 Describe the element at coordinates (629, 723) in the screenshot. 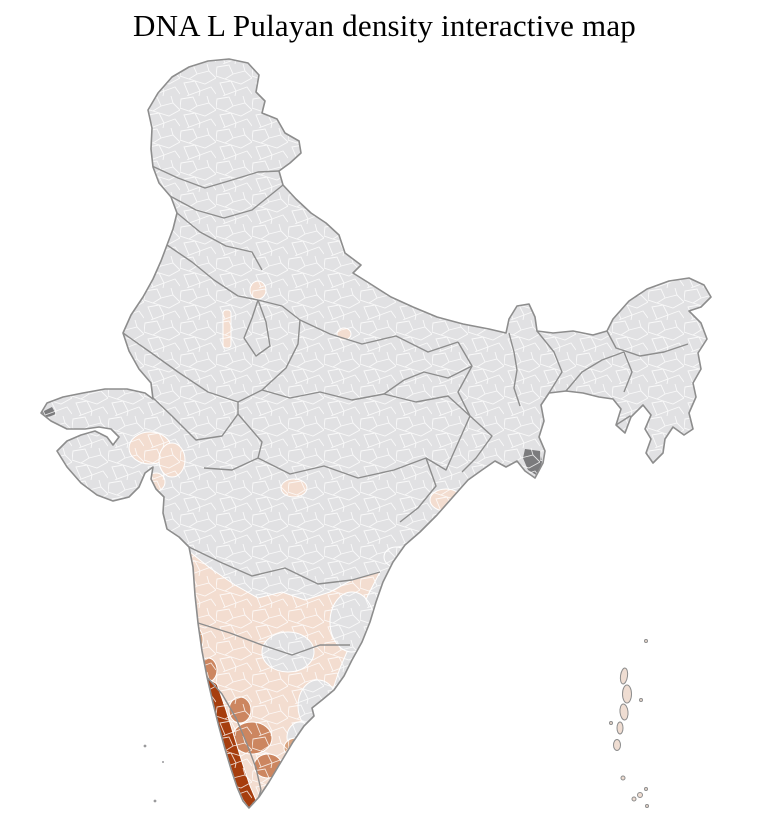

I see `andaman-islands` at that location.